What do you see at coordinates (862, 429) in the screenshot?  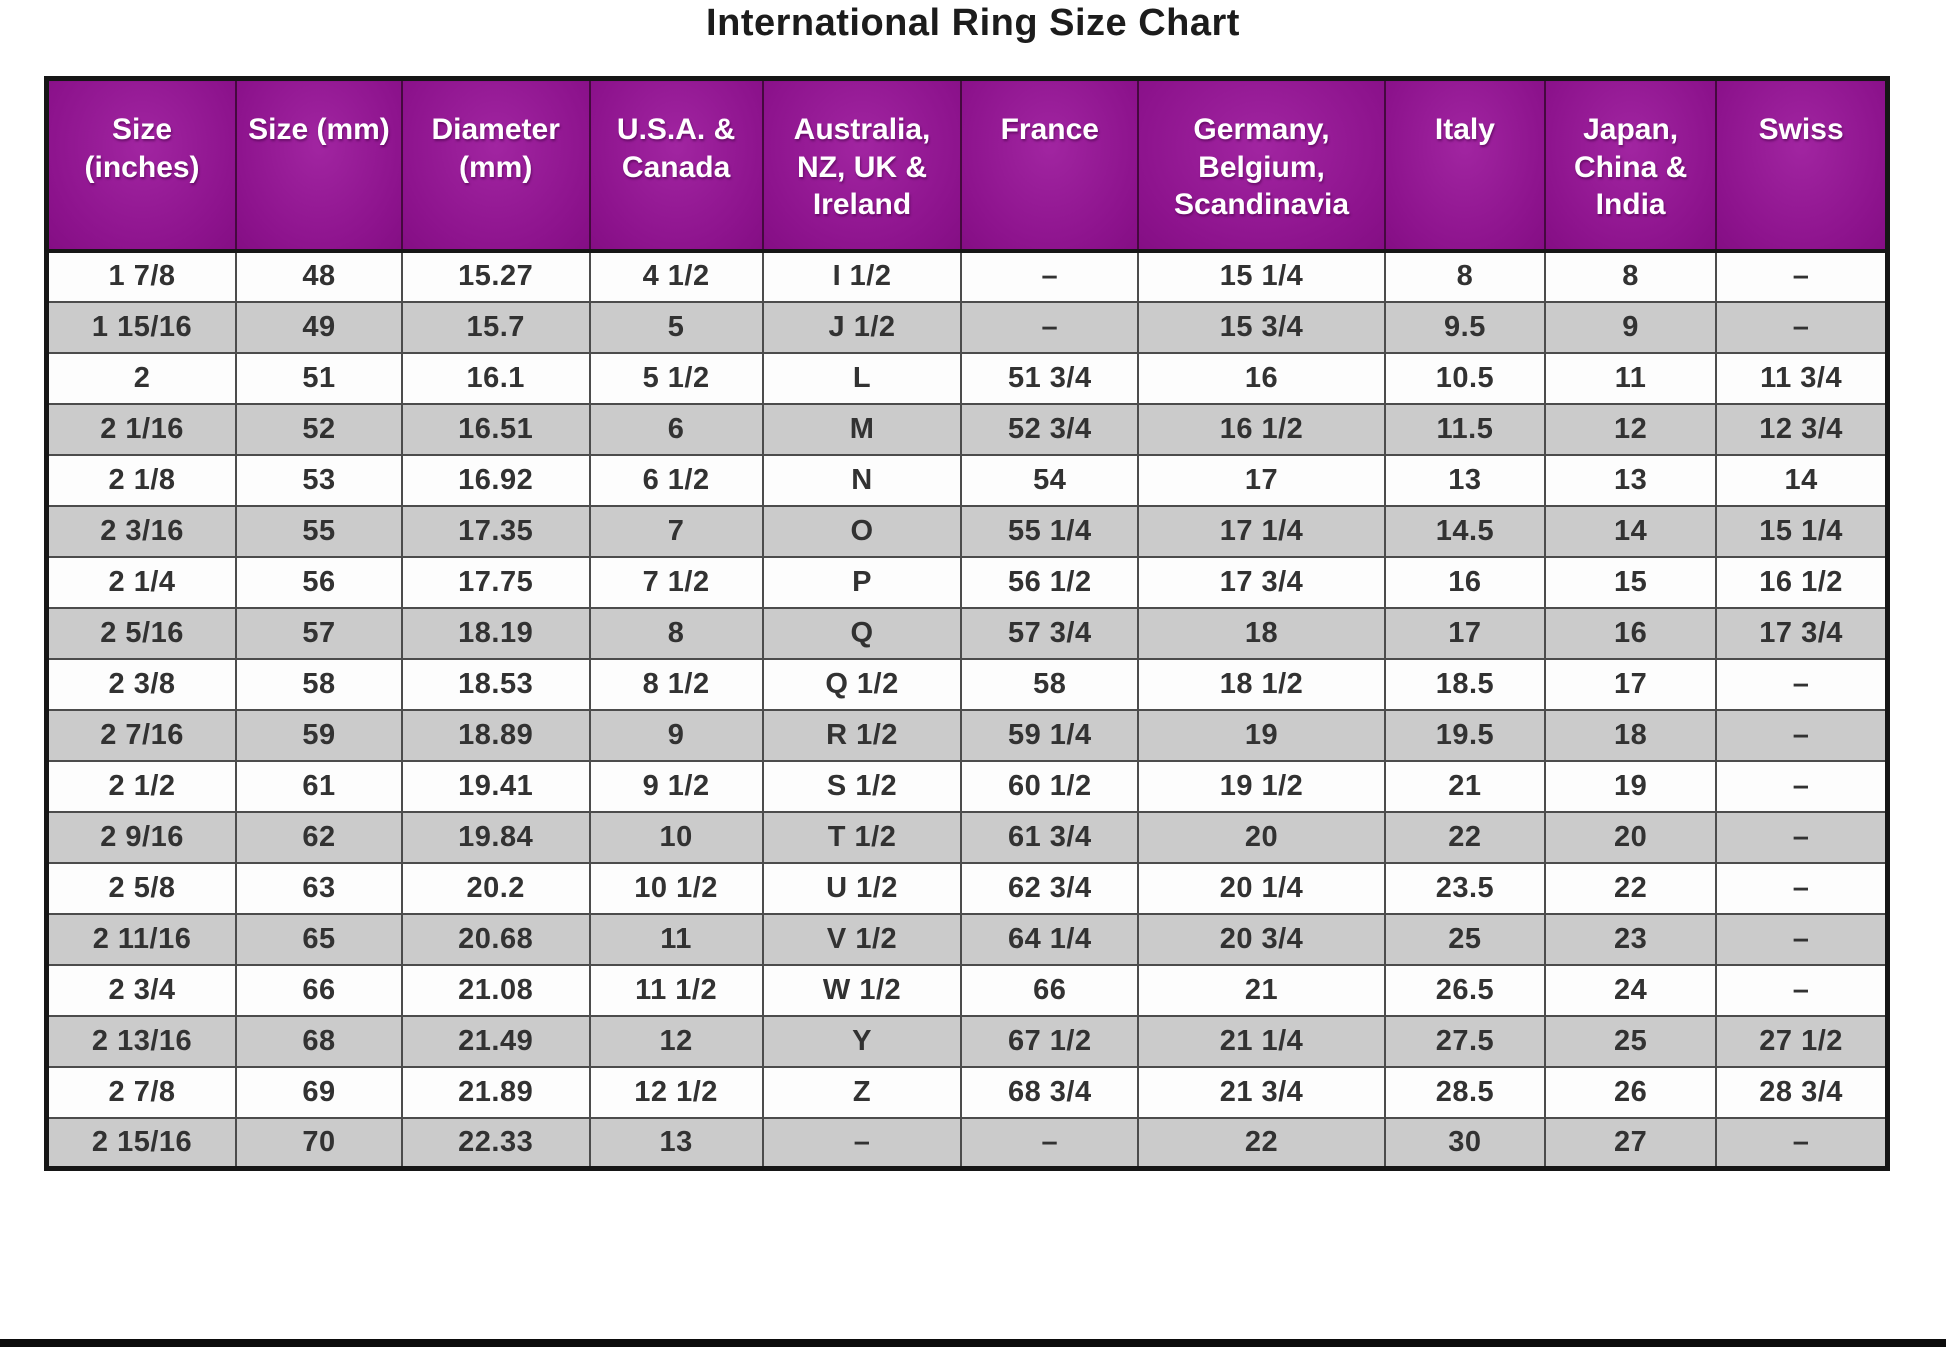 I see `table-cell: M` at bounding box center [862, 429].